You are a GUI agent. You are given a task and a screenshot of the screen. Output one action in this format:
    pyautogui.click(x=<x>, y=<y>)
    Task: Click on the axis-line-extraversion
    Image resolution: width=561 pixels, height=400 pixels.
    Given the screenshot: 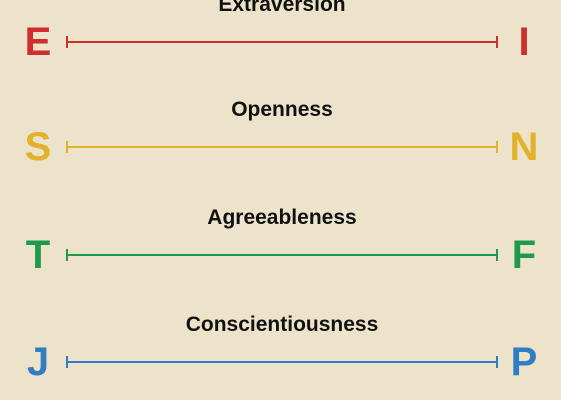 What is the action you would take?
    pyautogui.click(x=282, y=42)
    